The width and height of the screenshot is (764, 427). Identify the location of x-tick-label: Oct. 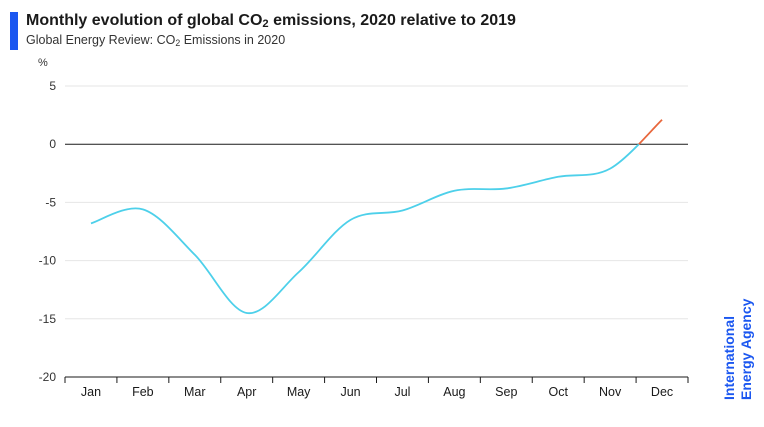
(558, 392).